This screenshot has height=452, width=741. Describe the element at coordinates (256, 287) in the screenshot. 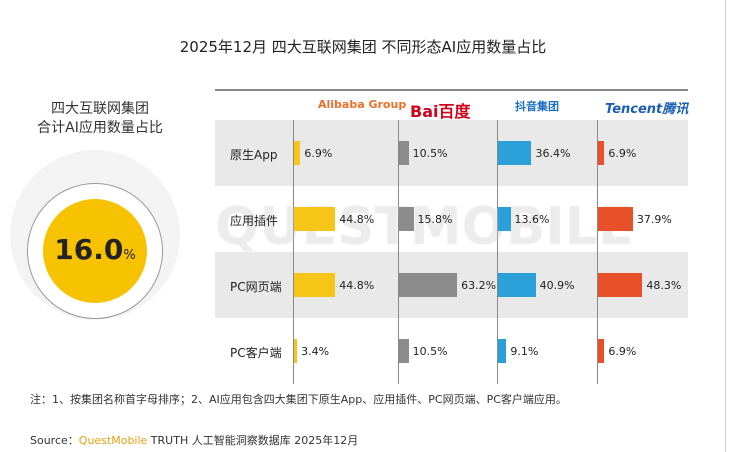

I see `category-label: PC网页端` at that location.